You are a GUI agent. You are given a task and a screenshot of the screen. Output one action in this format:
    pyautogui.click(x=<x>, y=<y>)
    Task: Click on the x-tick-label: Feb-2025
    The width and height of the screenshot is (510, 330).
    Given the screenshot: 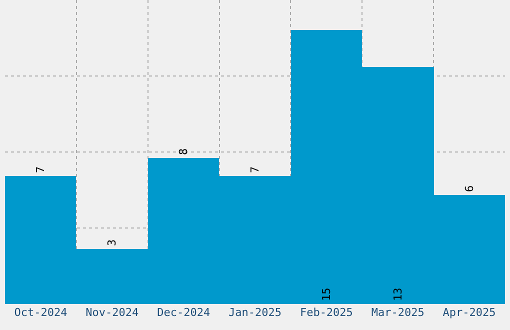 What is the action you would take?
    pyautogui.click(x=326, y=312)
    